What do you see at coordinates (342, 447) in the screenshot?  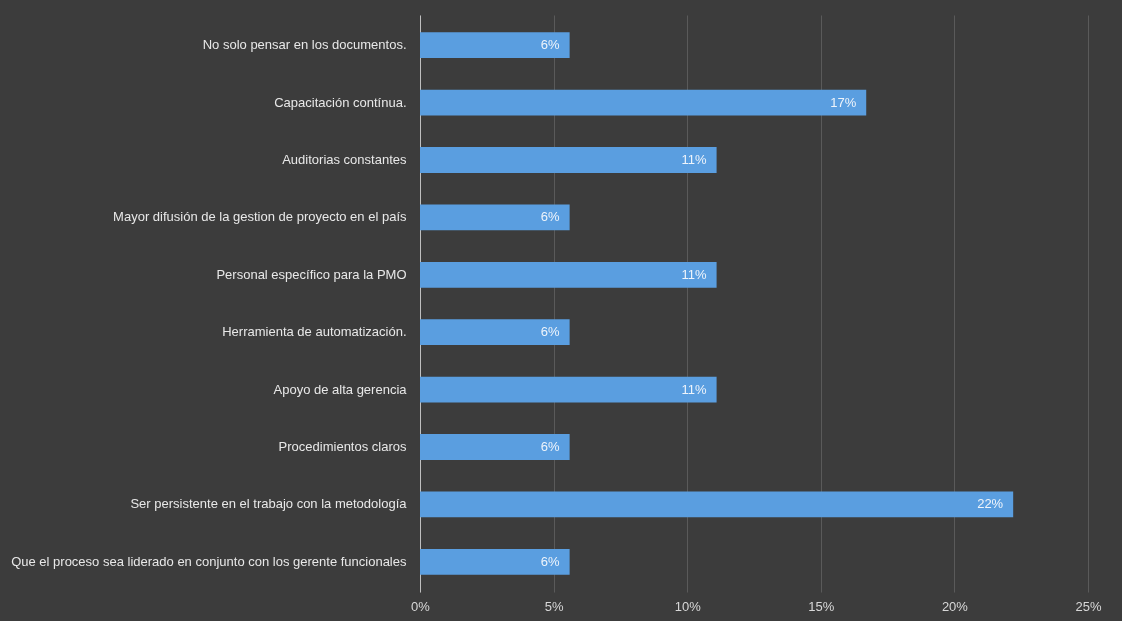 I see `y-tick-label: Procedimientos claros` at bounding box center [342, 447].